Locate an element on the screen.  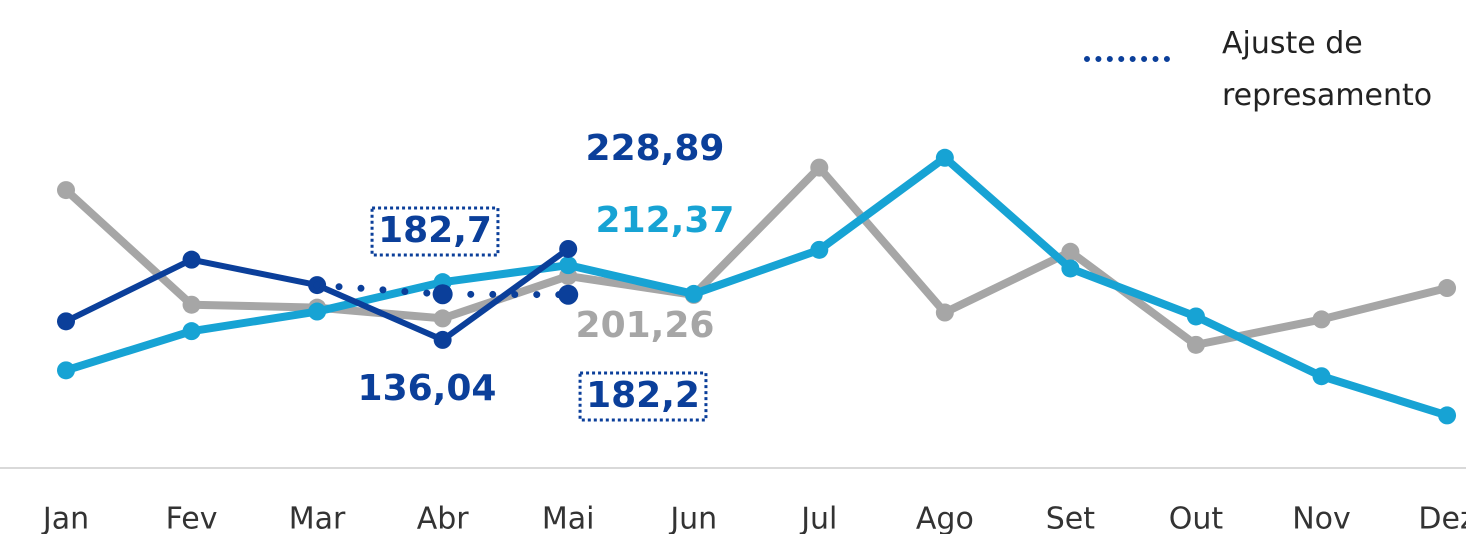
x-tick-label: Jan is located at coordinates (65, 518).